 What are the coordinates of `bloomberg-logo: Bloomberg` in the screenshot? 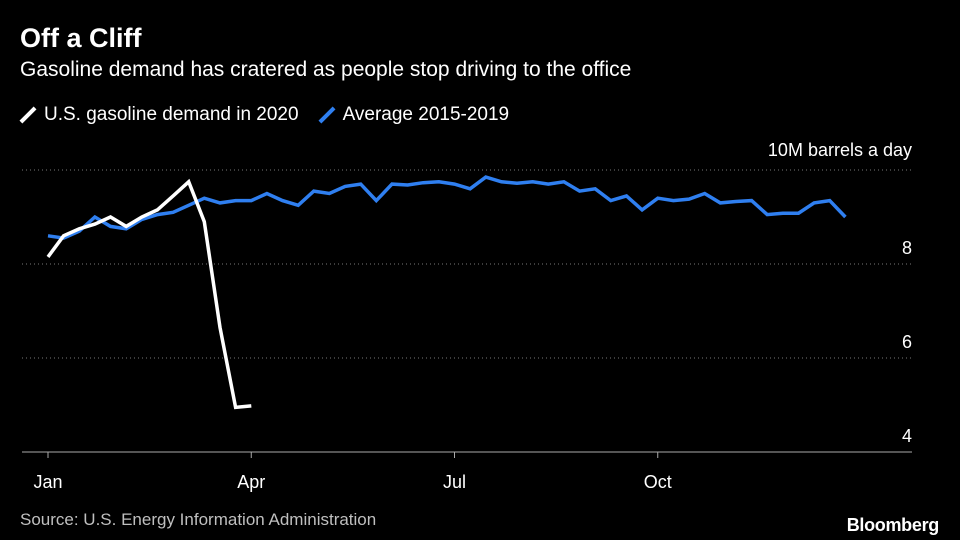 It's located at (893, 525).